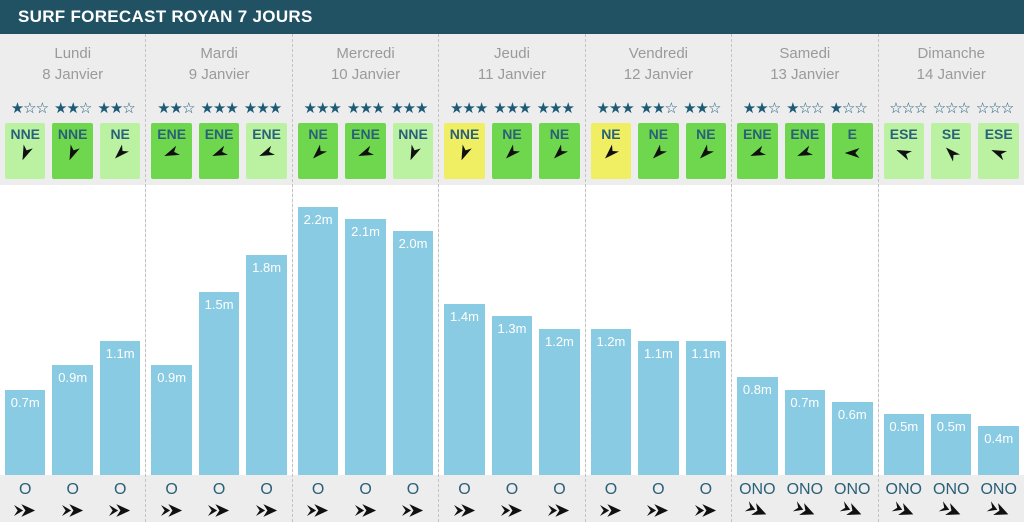  Describe the element at coordinates (73, 53) in the screenshot. I see `day-name: Lundi` at that location.